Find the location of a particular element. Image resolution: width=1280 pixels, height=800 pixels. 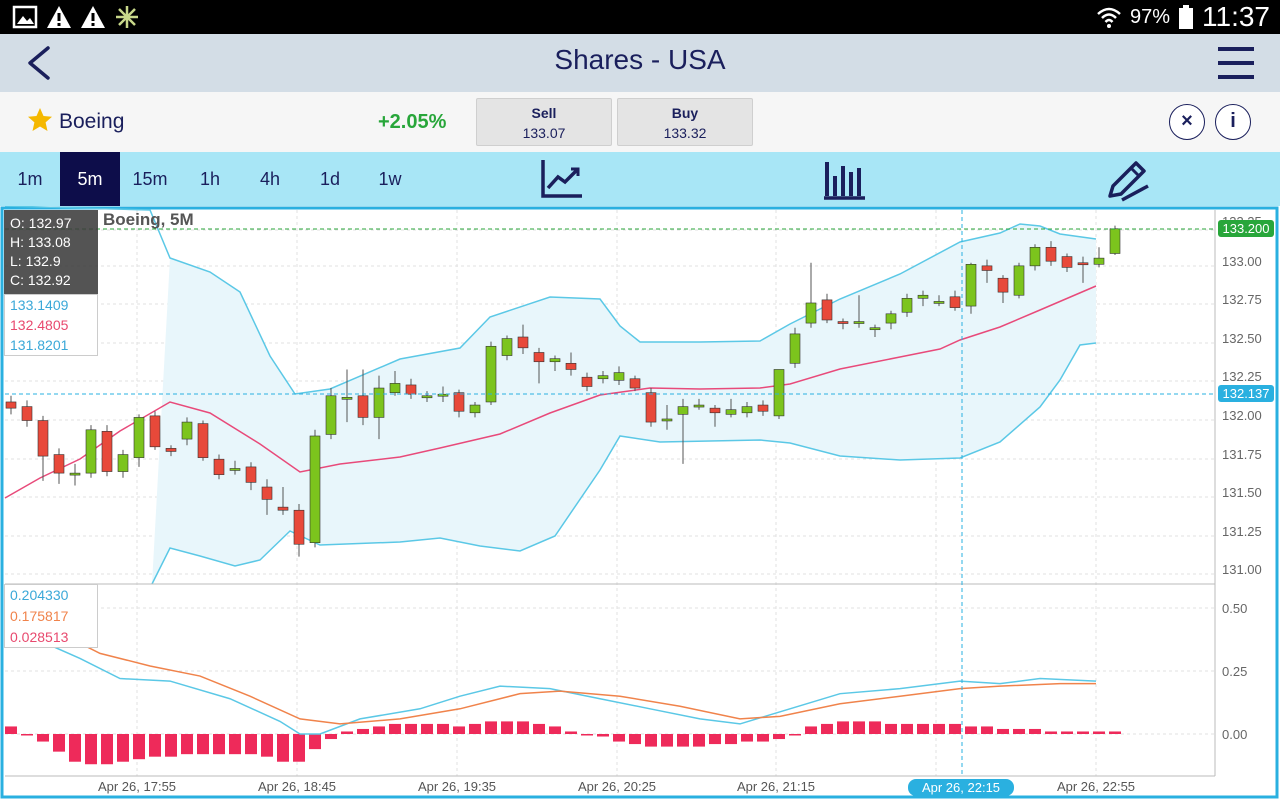

macd-values-box: 0.204330 0.175817 0.028513 is located at coordinates (51, 616).